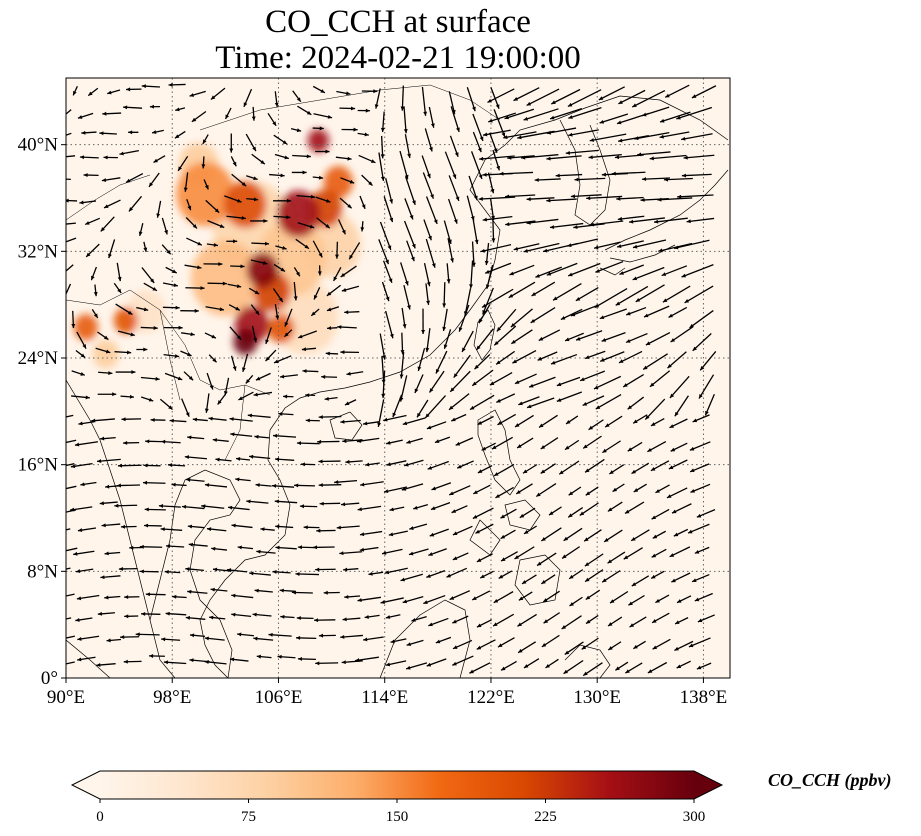  What do you see at coordinates (346, 426) in the screenshot?
I see `coastline-hainan` at bounding box center [346, 426].